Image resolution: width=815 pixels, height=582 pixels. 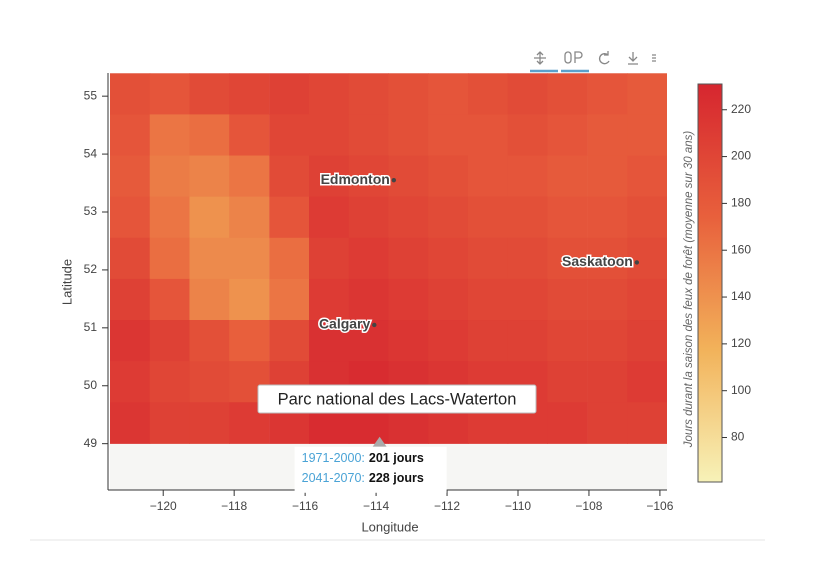 I want to click on save-tool, so click(x=633, y=58).